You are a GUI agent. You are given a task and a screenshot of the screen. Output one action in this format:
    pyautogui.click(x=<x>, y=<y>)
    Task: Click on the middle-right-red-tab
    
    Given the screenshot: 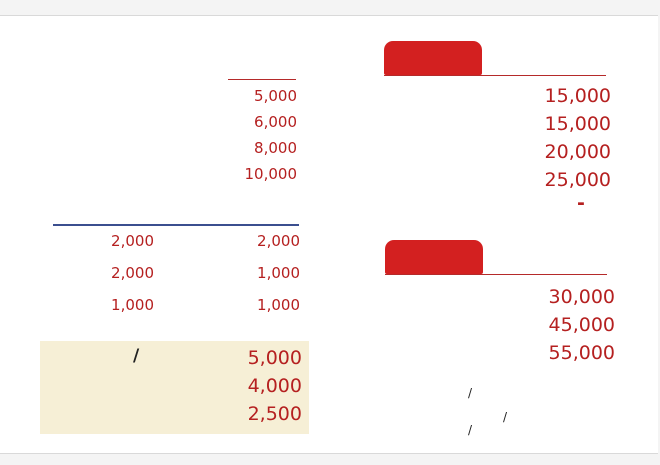 What is the action you would take?
    pyautogui.click(x=434, y=257)
    